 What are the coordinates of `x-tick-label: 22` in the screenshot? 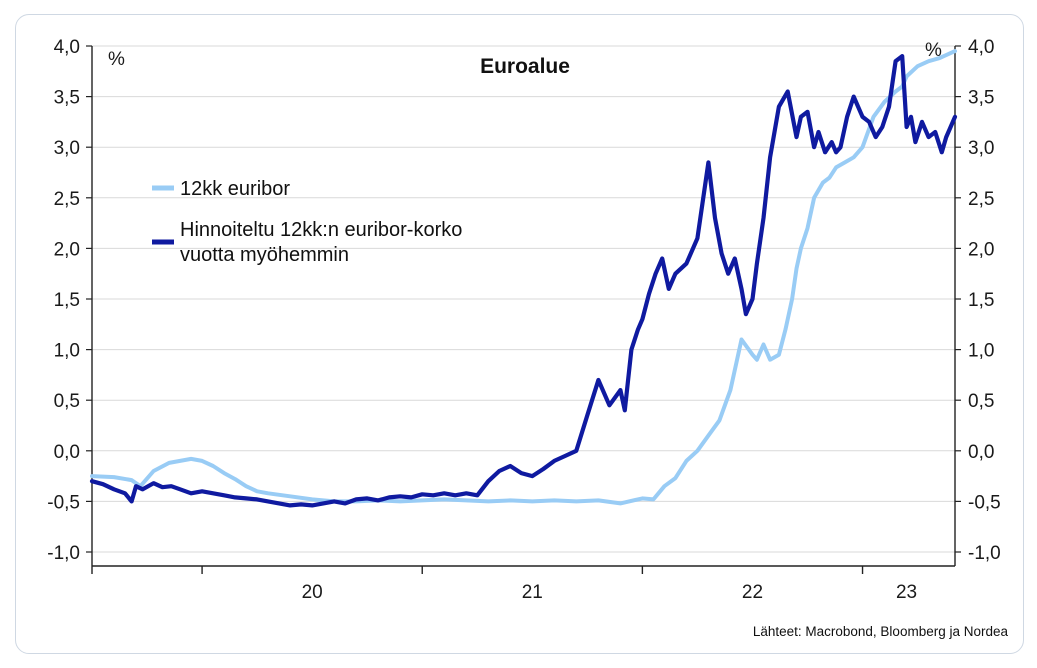 It's located at (752, 592).